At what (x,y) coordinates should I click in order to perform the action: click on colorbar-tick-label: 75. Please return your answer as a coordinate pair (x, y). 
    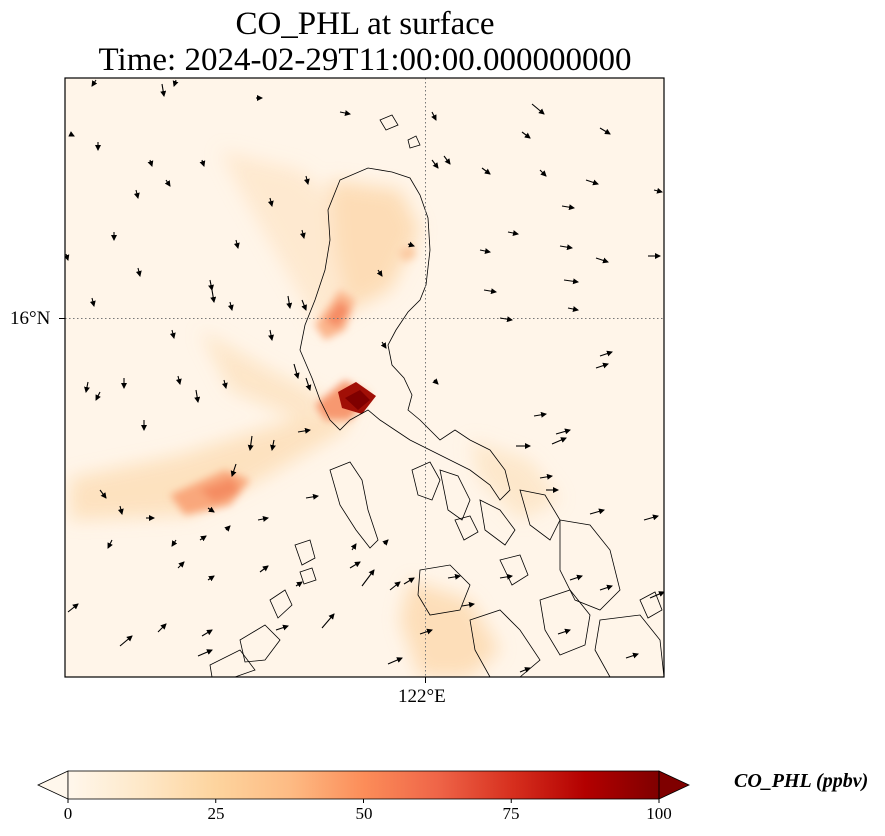
    Looking at the image, I should click on (511, 813).